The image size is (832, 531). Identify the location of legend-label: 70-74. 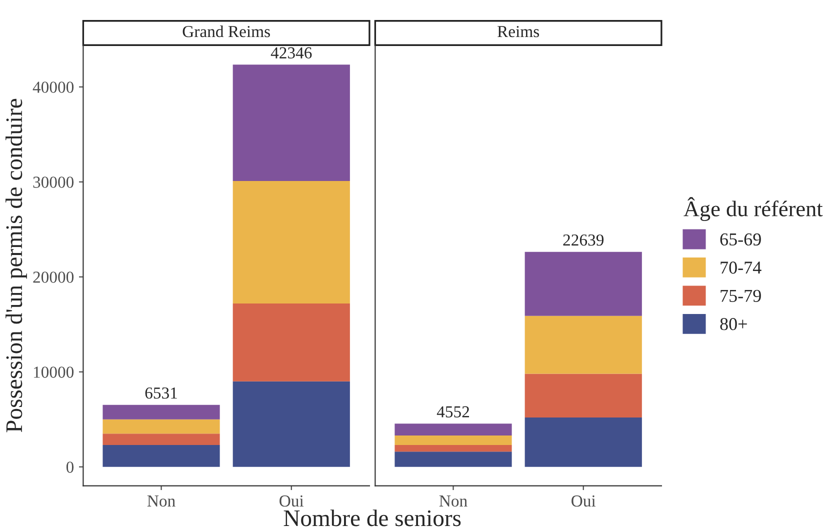
(741, 268).